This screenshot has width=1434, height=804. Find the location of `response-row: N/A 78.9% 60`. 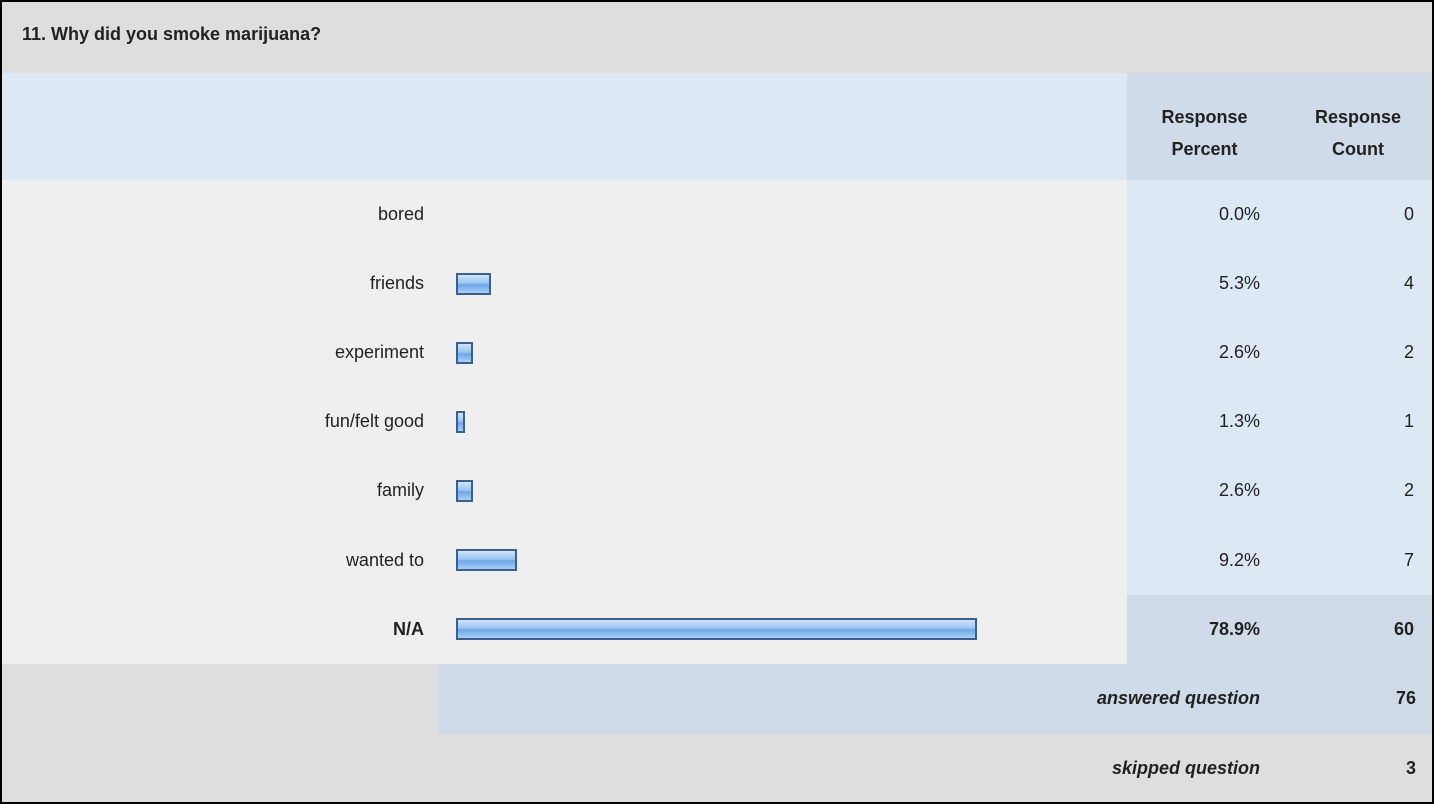

response-row: N/A 78.9% 60 is located at coordinates (717, 629).